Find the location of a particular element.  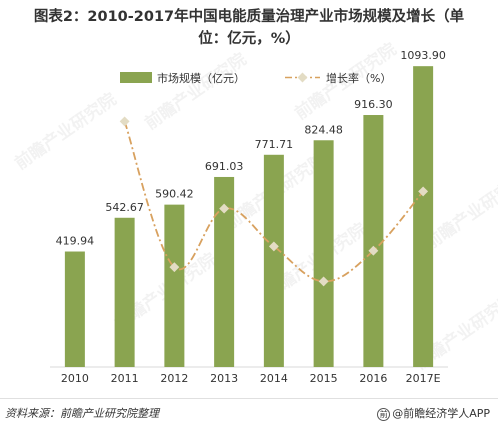

bar-value-label-2012: 590.42 is located at coordinates (174, 194).